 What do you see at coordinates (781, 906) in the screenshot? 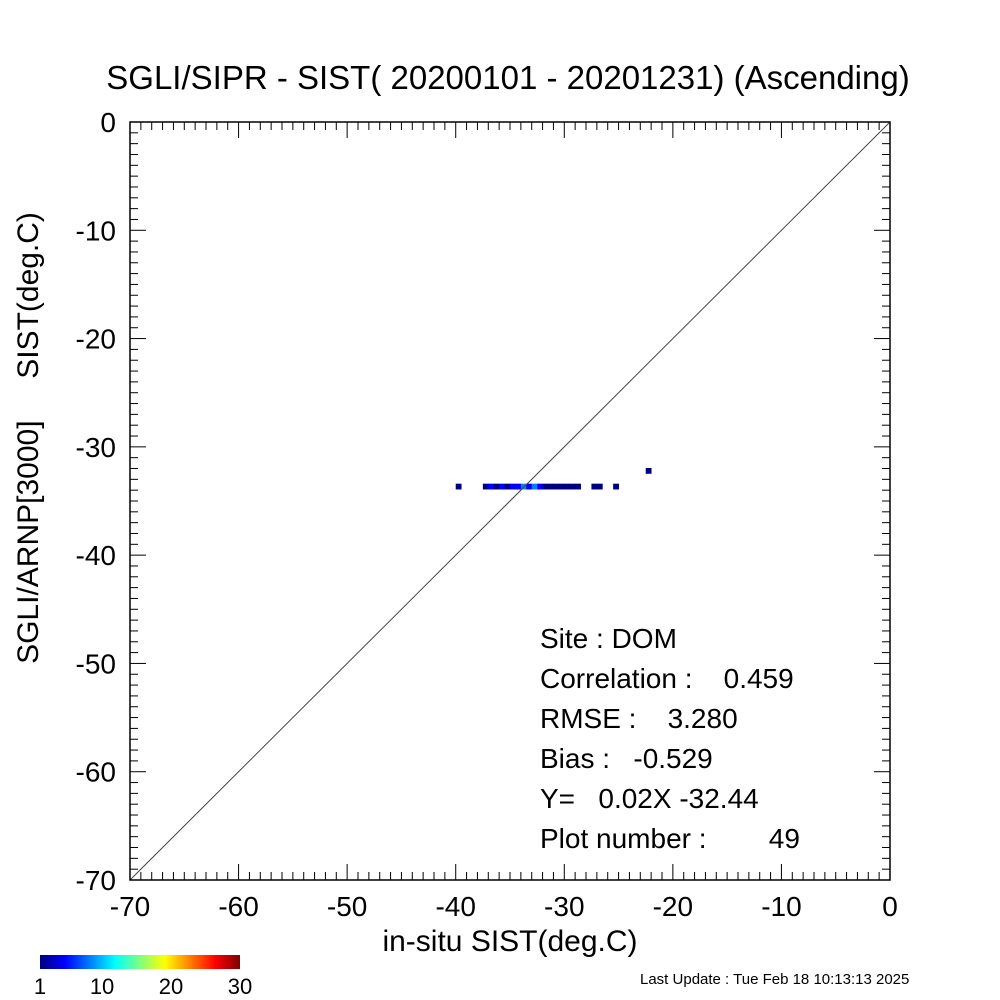
I see `x-tick-label: -10` at bounding box center [781, 906].